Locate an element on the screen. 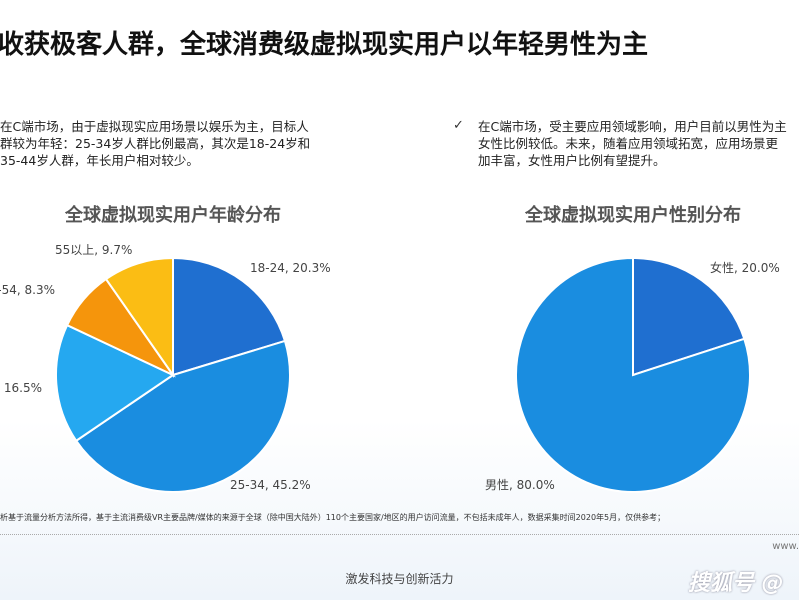 The height and width of the screenshot is (600, 799). pie-label: 男性, 80.0% is located at coordinates (520, 485).